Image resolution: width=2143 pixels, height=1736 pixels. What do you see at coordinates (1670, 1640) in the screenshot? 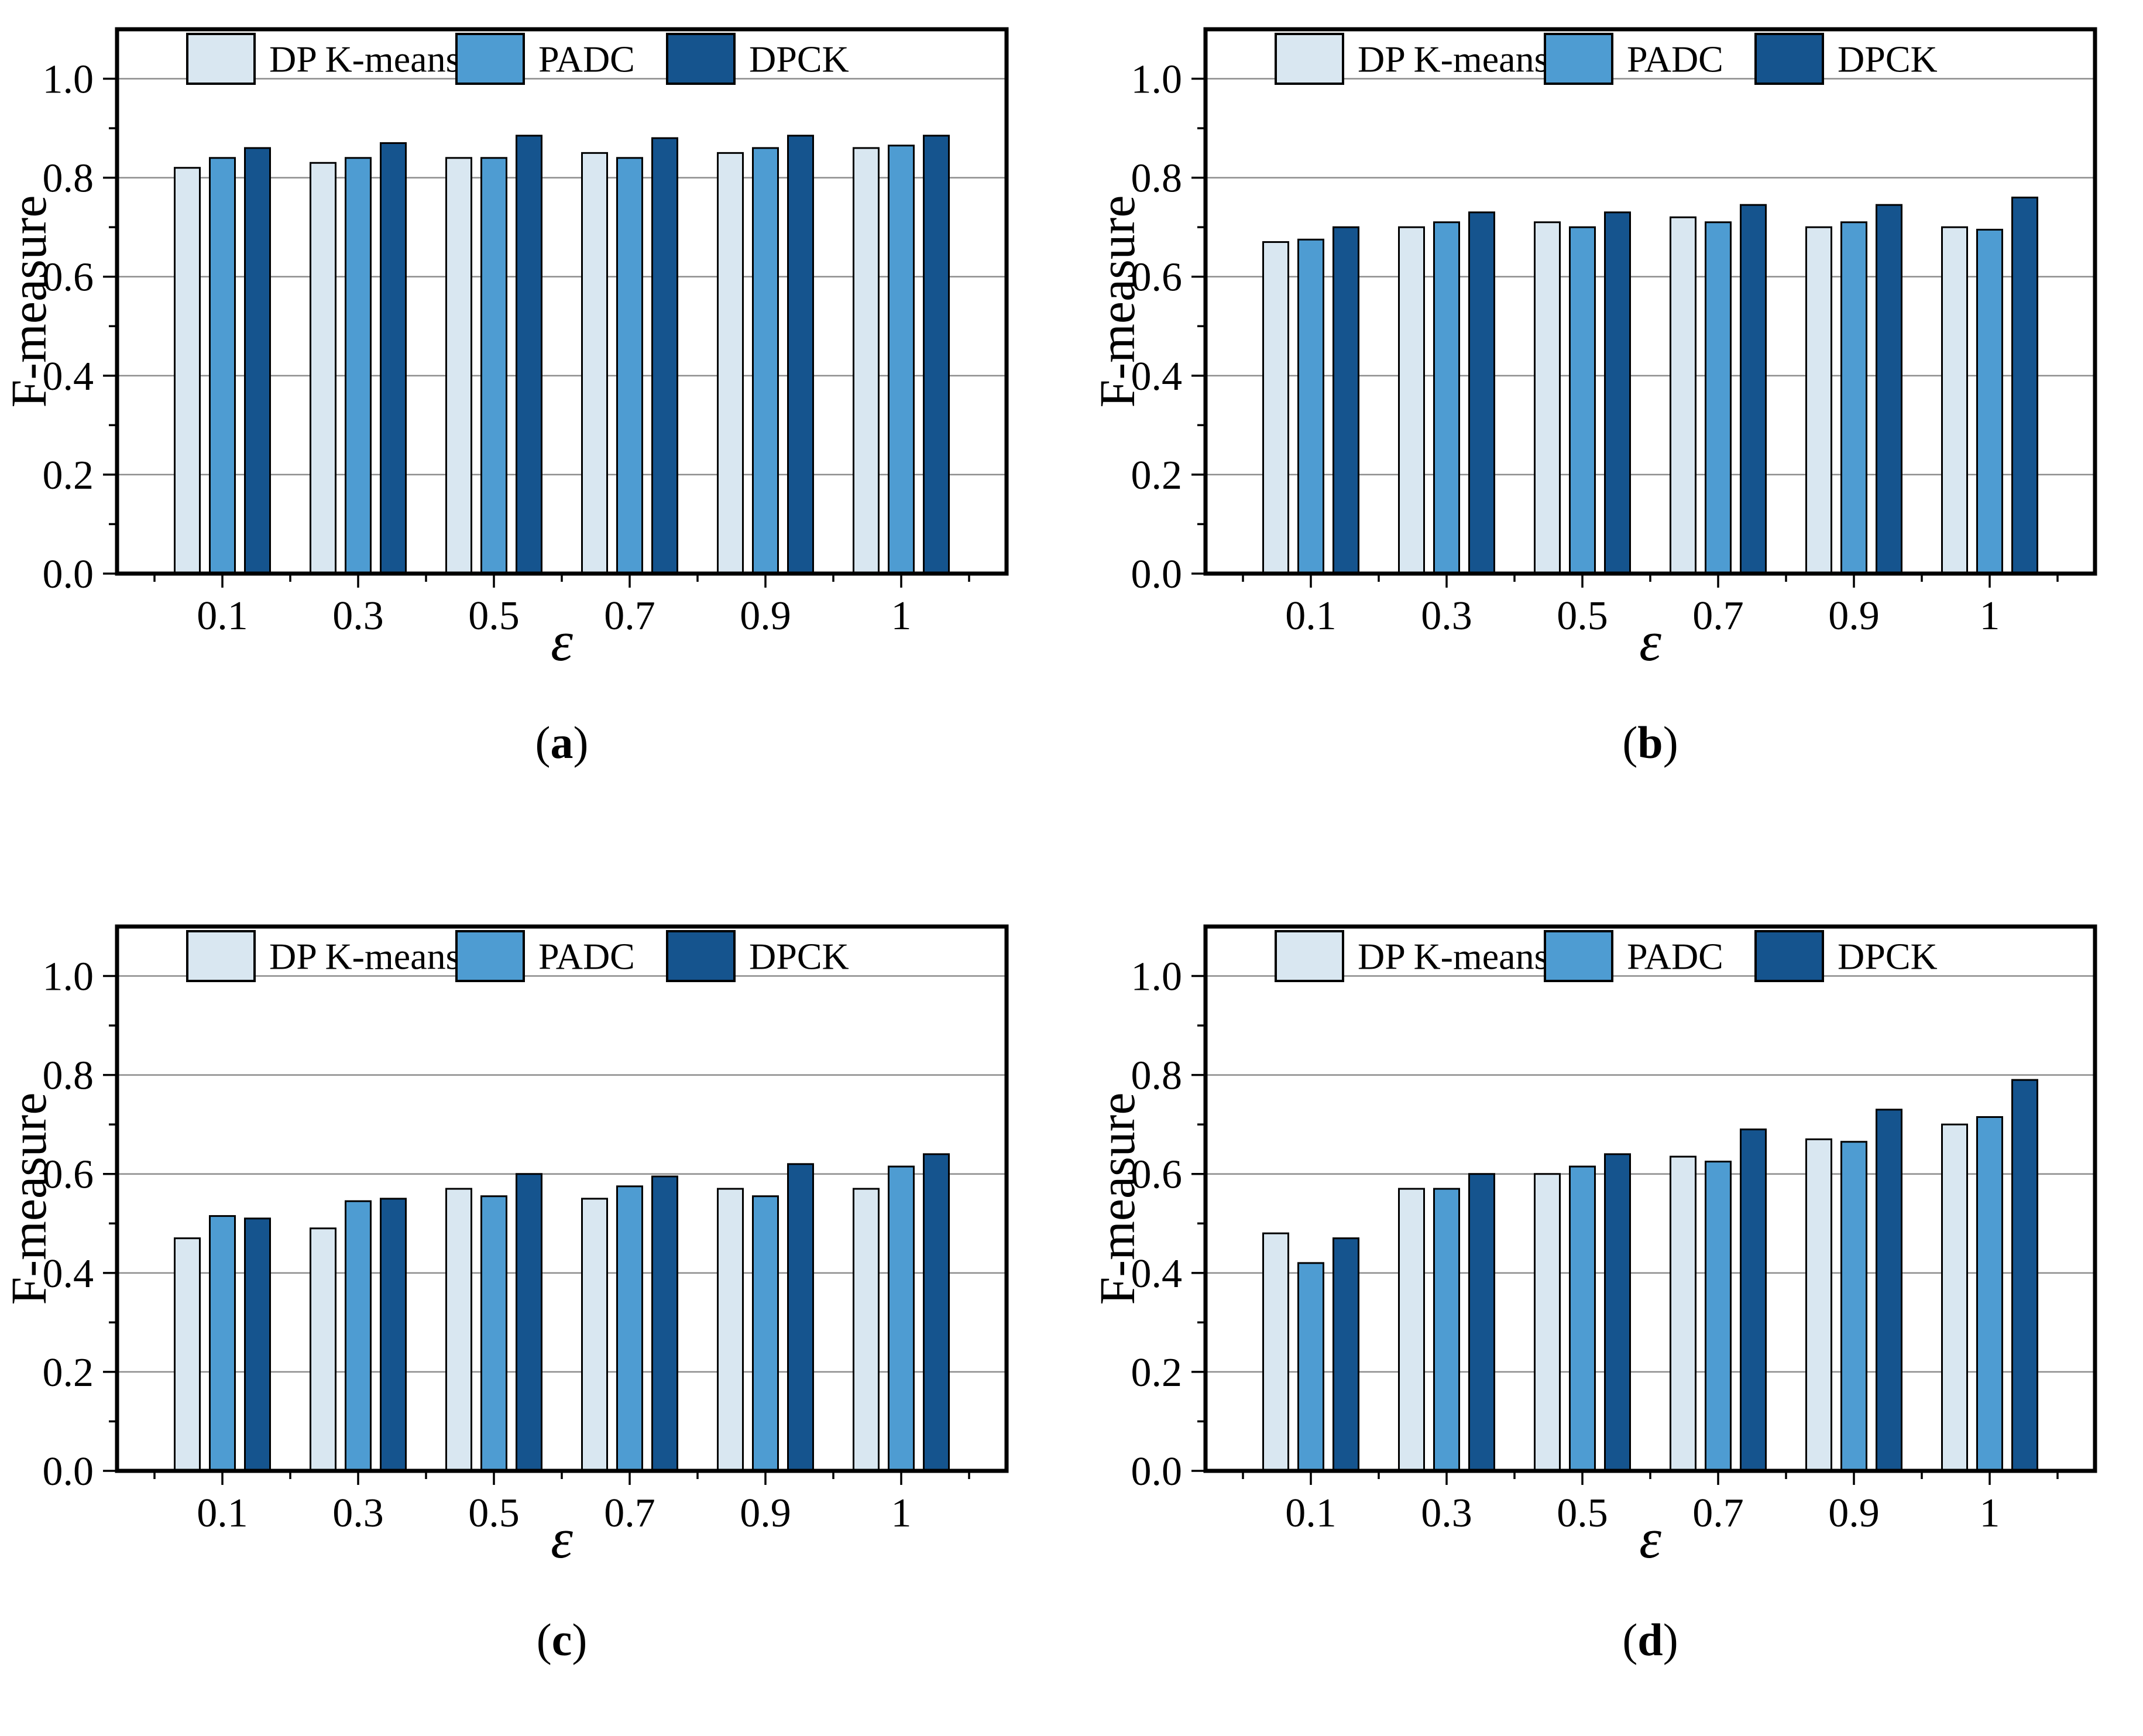
I see `caption-paren-close: )` at bounding box center [1670, 1640].